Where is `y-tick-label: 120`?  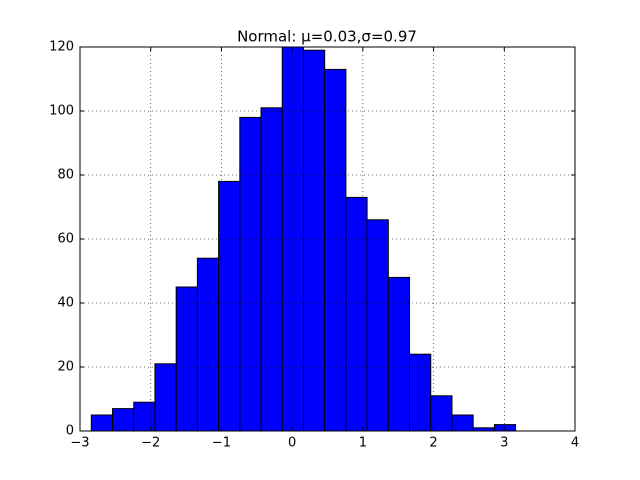 y-tick-label: 120 is located at coordinates (61, 47).